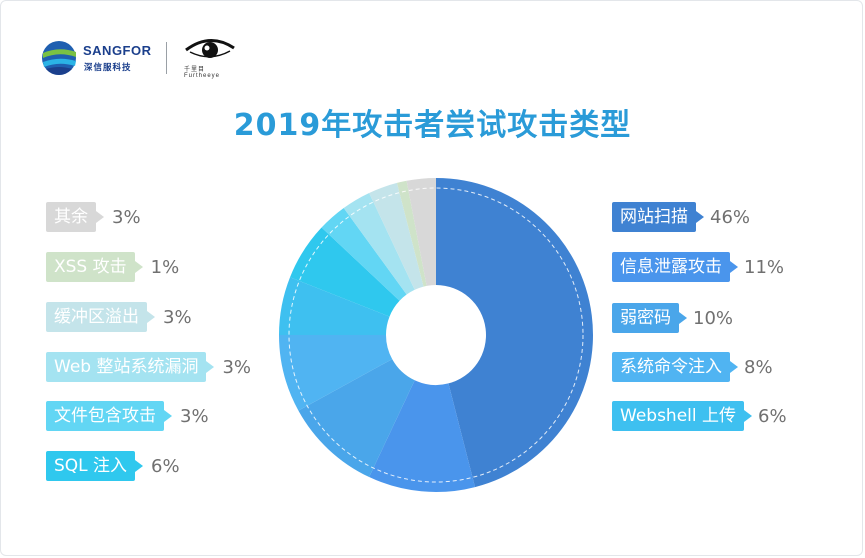 The image size is (865, 558). What do you see at coordinates (658, 217) in the screenshot?
I see `legend-label: 网站扫描` at bounding box center [658, 217].